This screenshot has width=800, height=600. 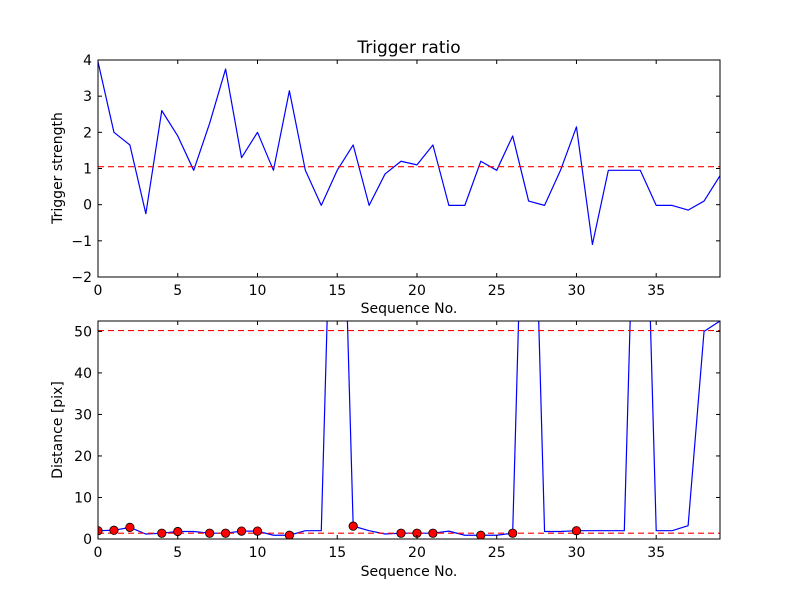 I want to click on bottom-x-axis-label: Sequence No., so click(x=409, y=572).